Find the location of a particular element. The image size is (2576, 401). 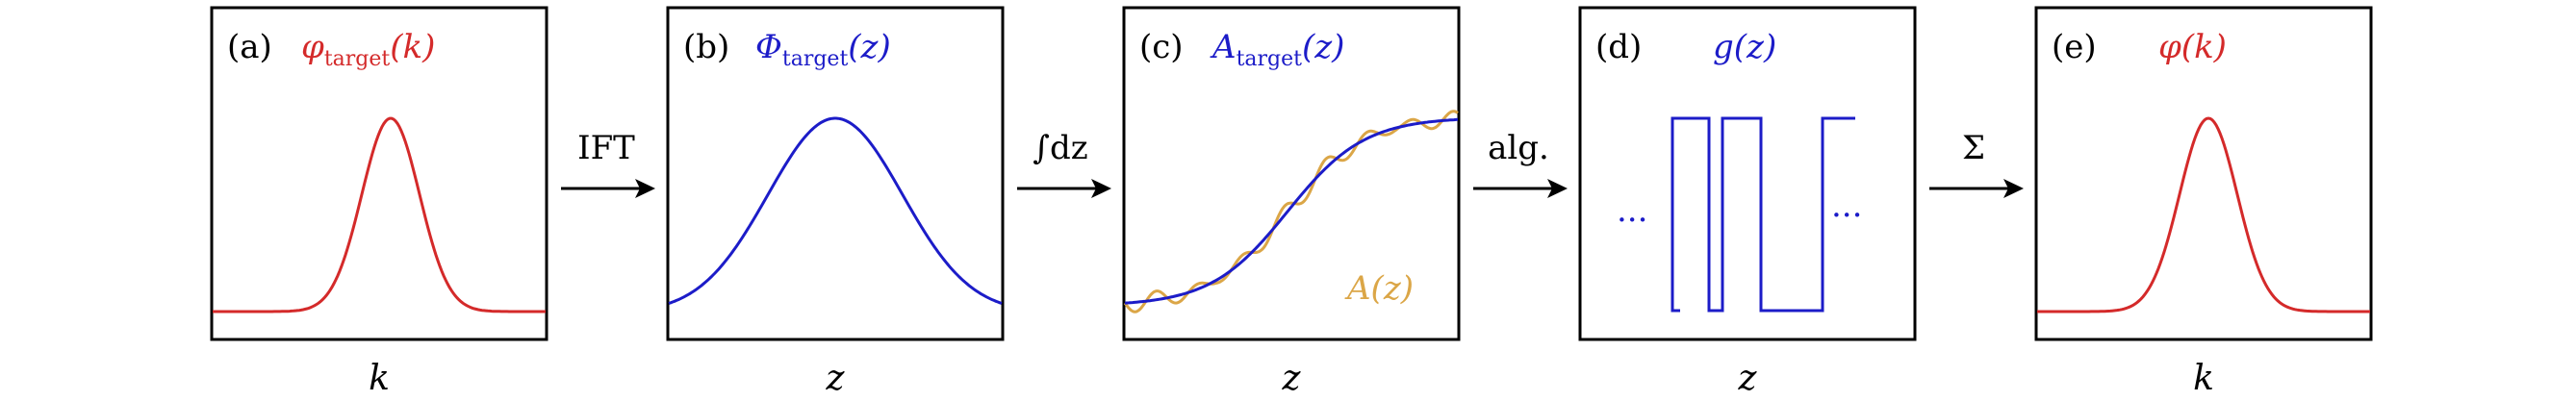

panel-c-frame is located at coordinates (1291, 173).